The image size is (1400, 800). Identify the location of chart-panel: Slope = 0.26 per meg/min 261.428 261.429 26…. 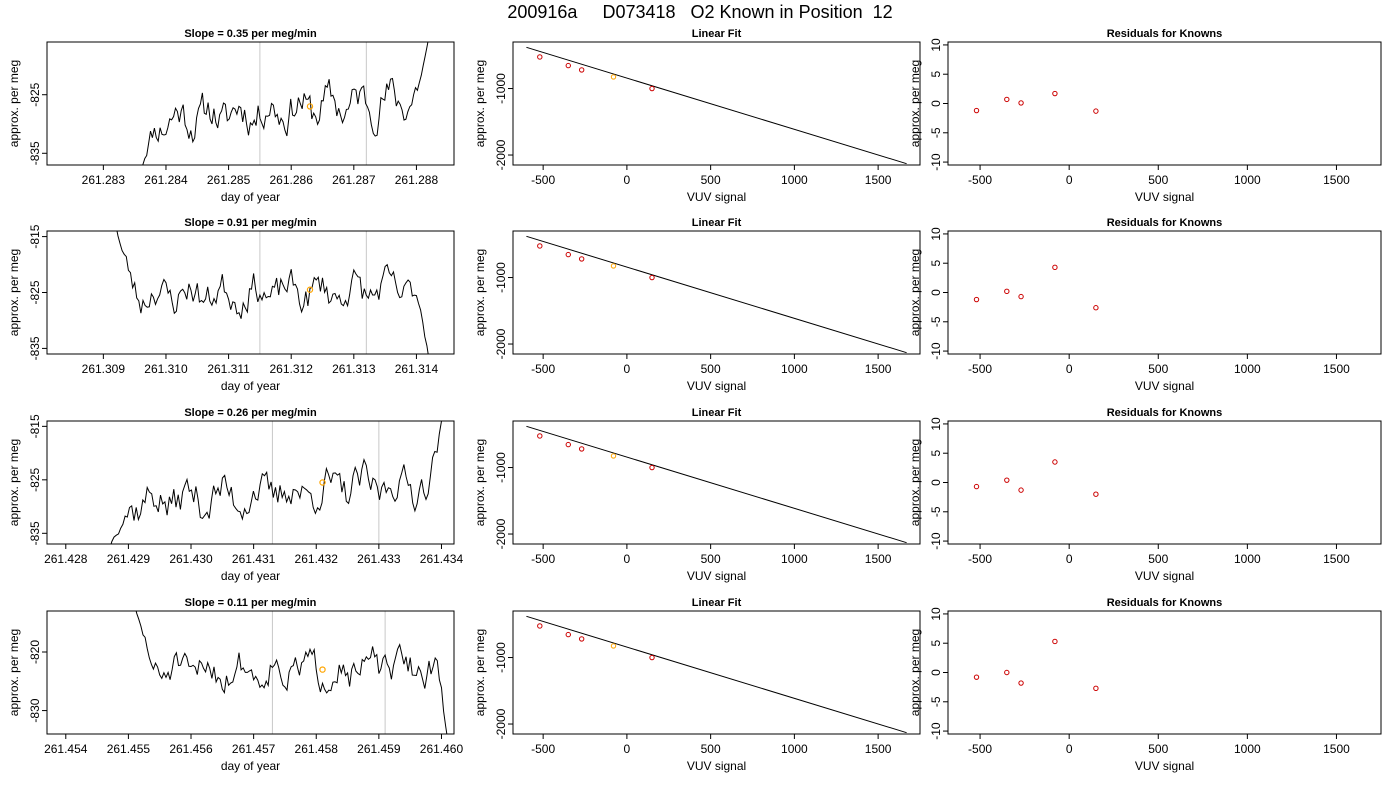
(235, 495).